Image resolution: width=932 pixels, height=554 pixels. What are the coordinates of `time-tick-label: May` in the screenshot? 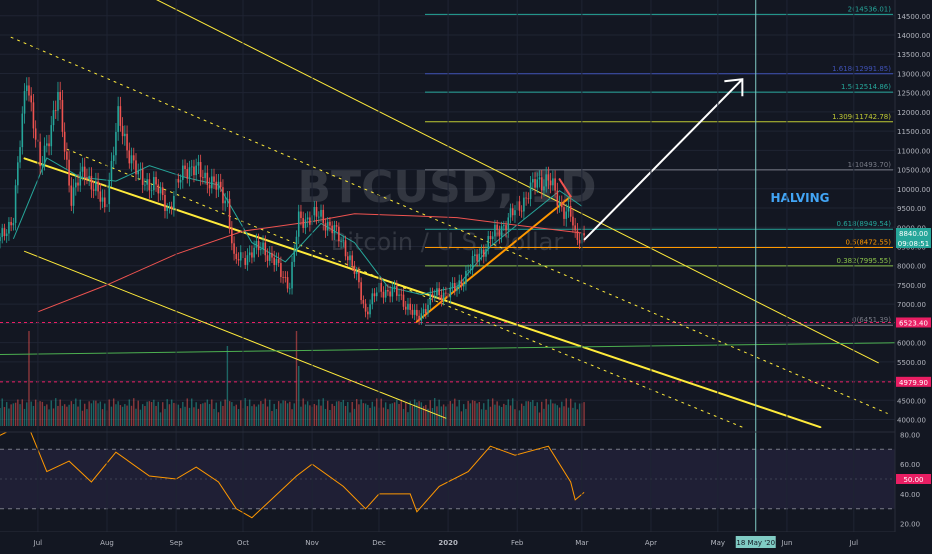 It's located at (718, 543).